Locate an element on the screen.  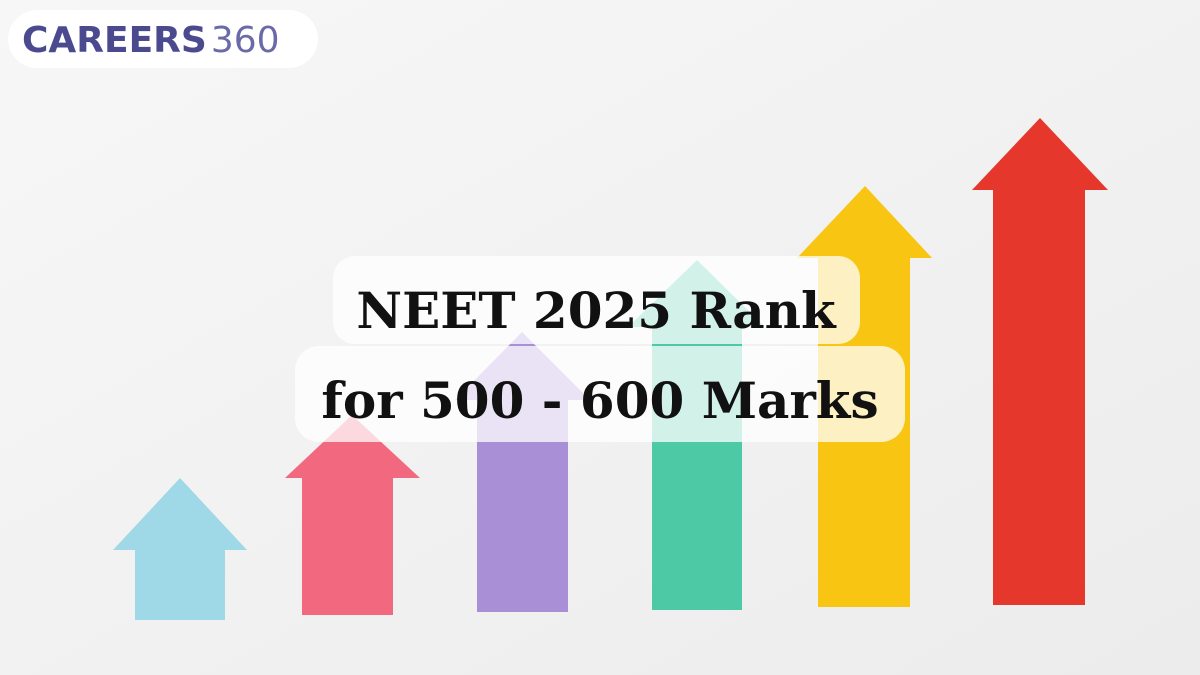
logo-pill is located at coordinates (163, 39).